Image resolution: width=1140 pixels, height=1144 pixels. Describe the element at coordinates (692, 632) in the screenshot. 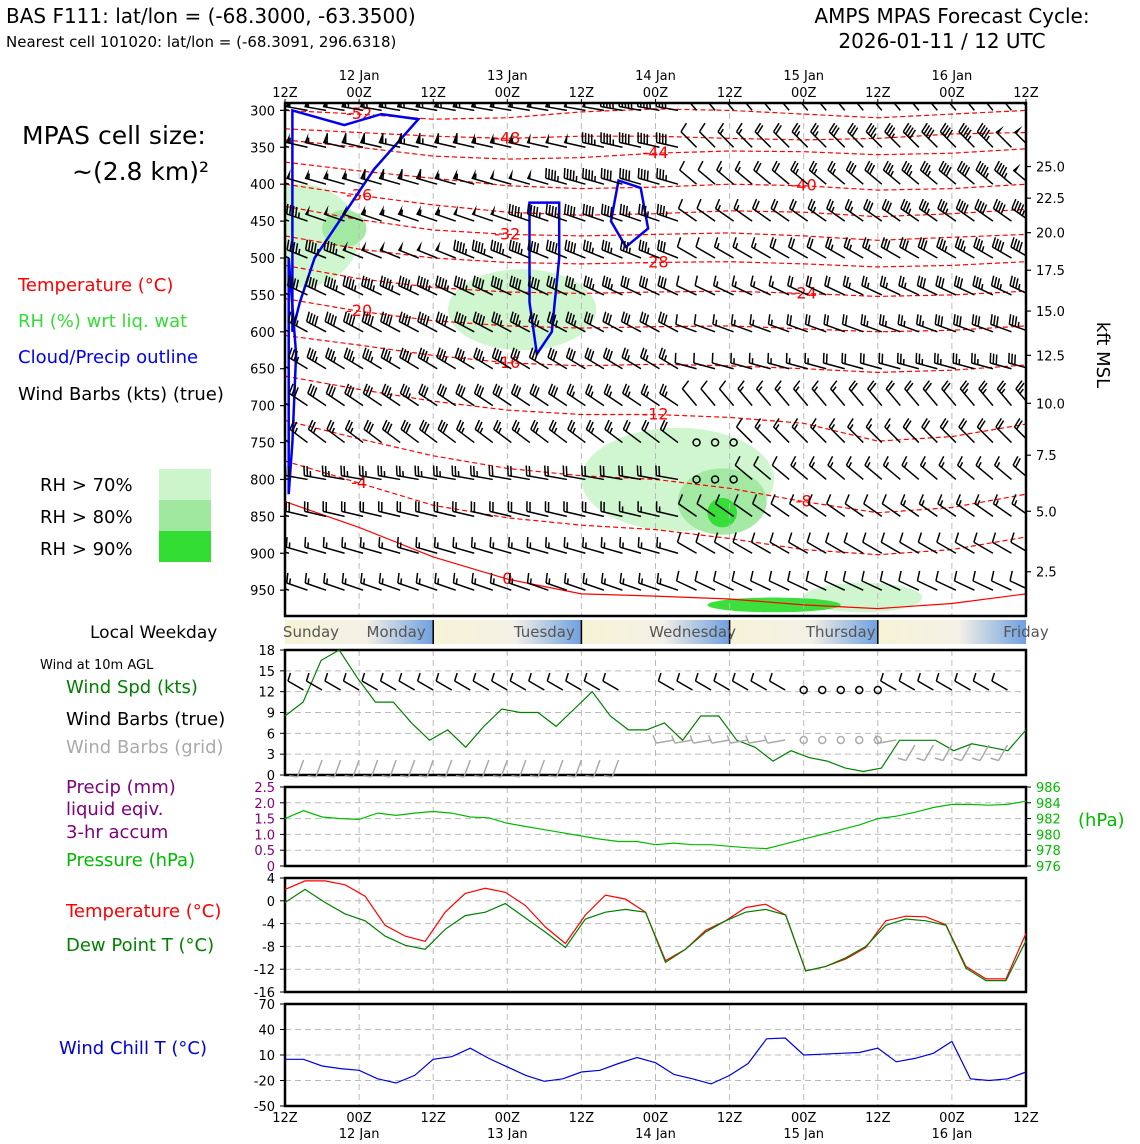

I see `weekday-name: Wednesday` at that location.